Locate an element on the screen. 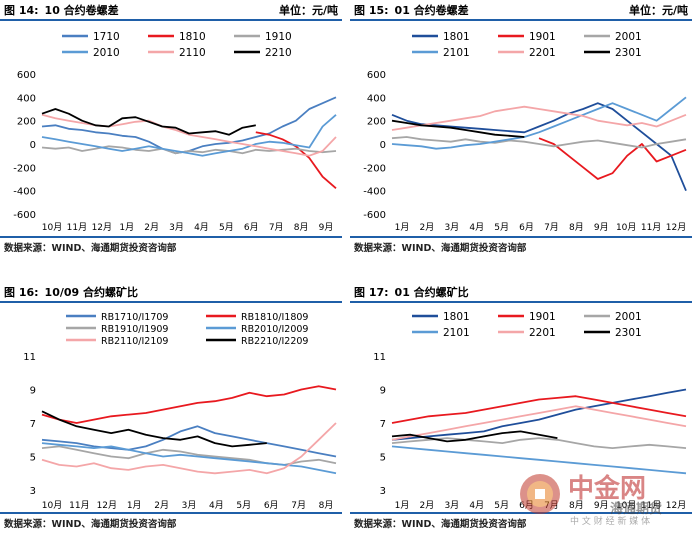  y-tick-label: -200 is located at coordinates (24, 168).